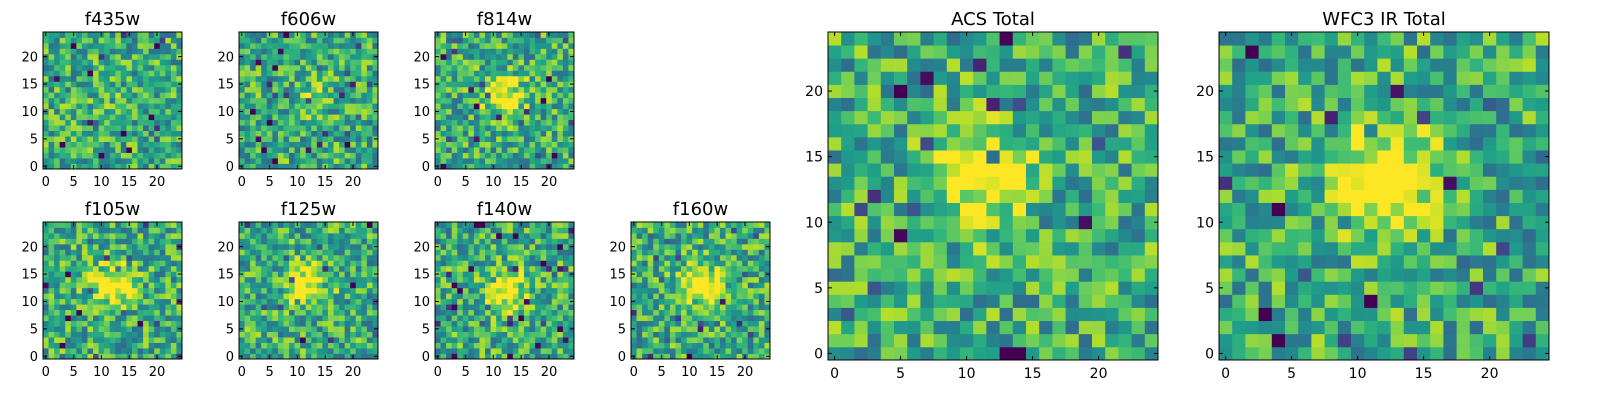 This screenshot has height=405, width=1600. I want to click on x-tick-label: 10, so click(689, 372).